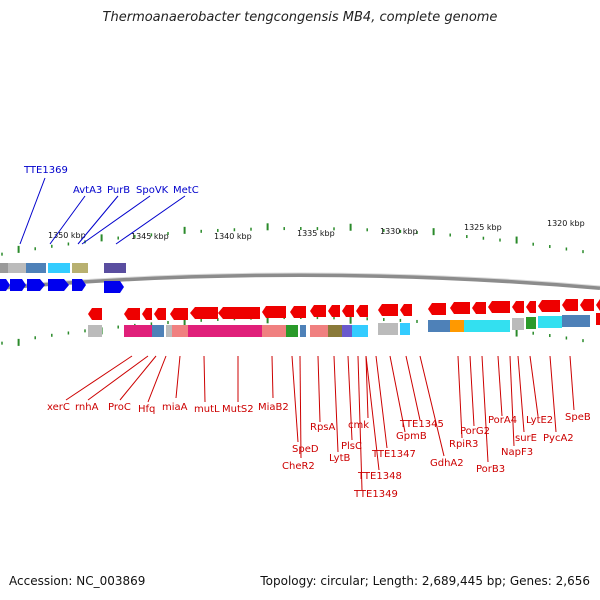 The width and height of the screenshot is (600, 600). What do you see at coordinates (399, 231) in the screenshot?
I see `kbp-label: 1330 kbp` at bounding box center [399, 231].